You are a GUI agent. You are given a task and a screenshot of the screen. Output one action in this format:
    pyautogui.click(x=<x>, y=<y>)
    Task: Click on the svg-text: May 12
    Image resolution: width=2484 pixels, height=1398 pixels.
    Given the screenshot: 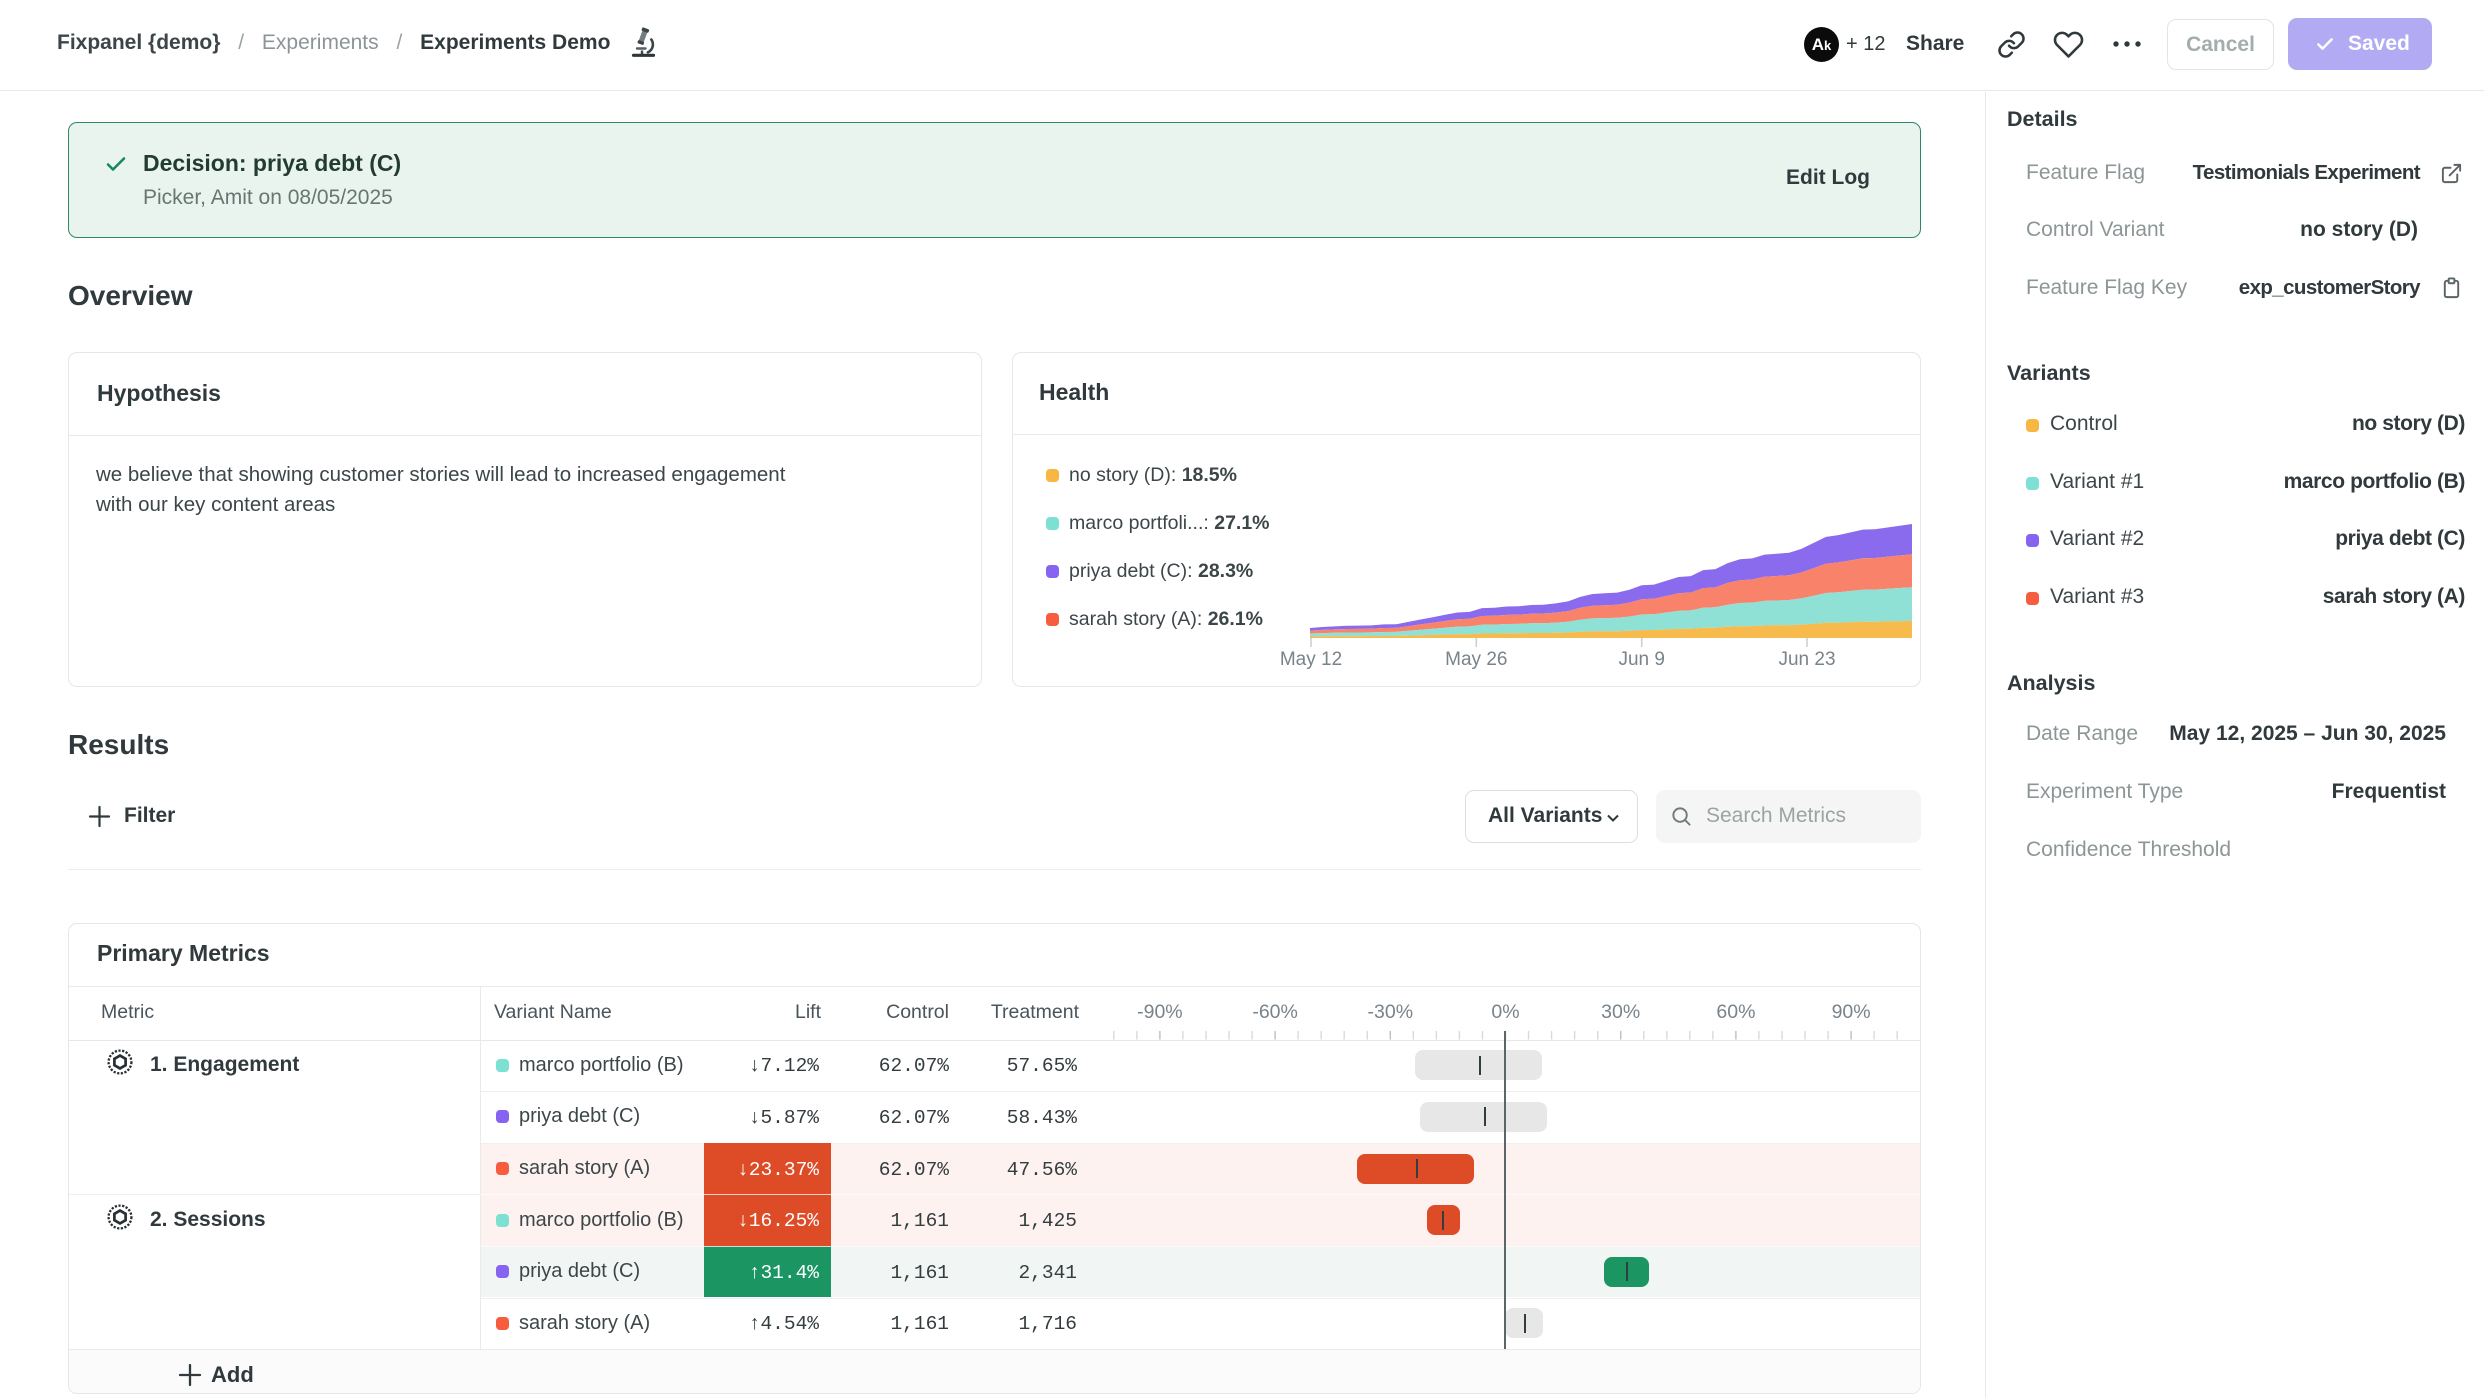 What is the action you would take?
    pyautogui.click(x=1311, y=659)
    